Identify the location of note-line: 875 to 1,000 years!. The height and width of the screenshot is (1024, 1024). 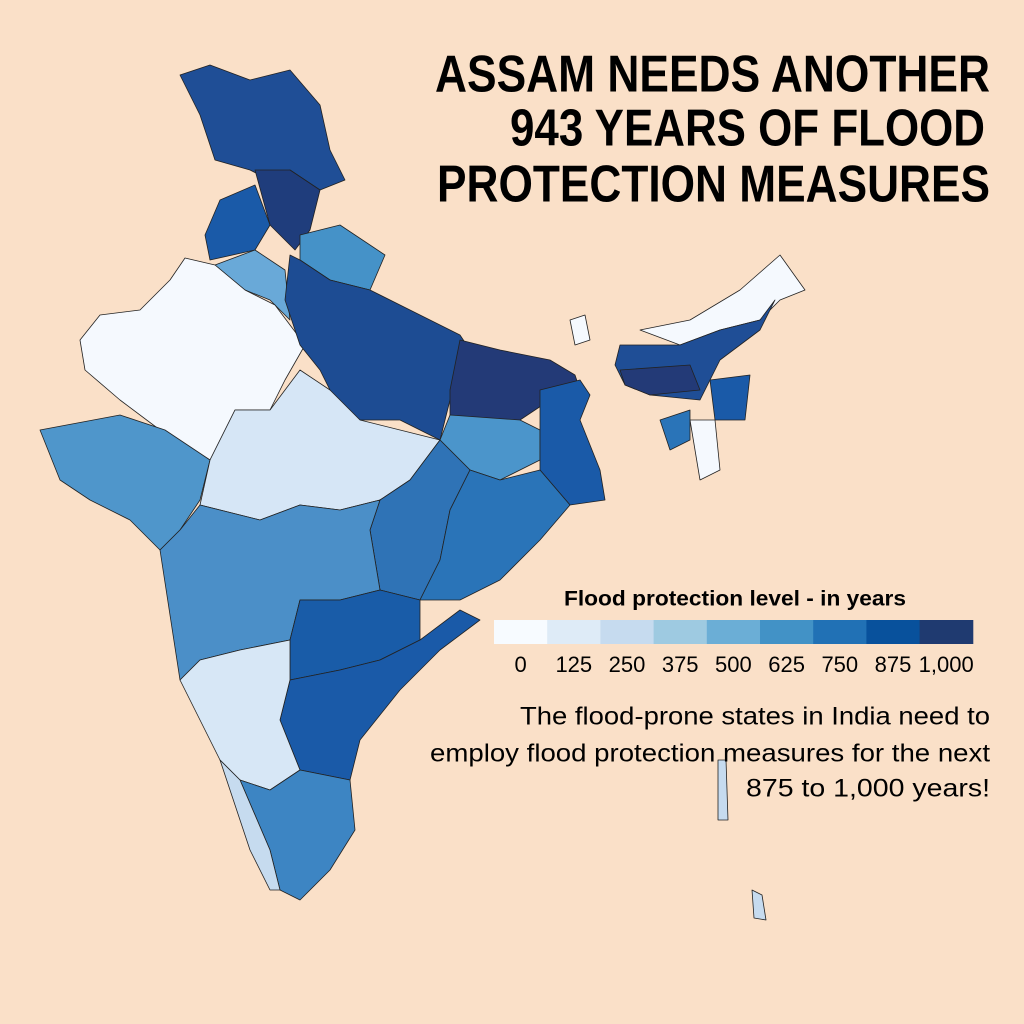
(868, 789).